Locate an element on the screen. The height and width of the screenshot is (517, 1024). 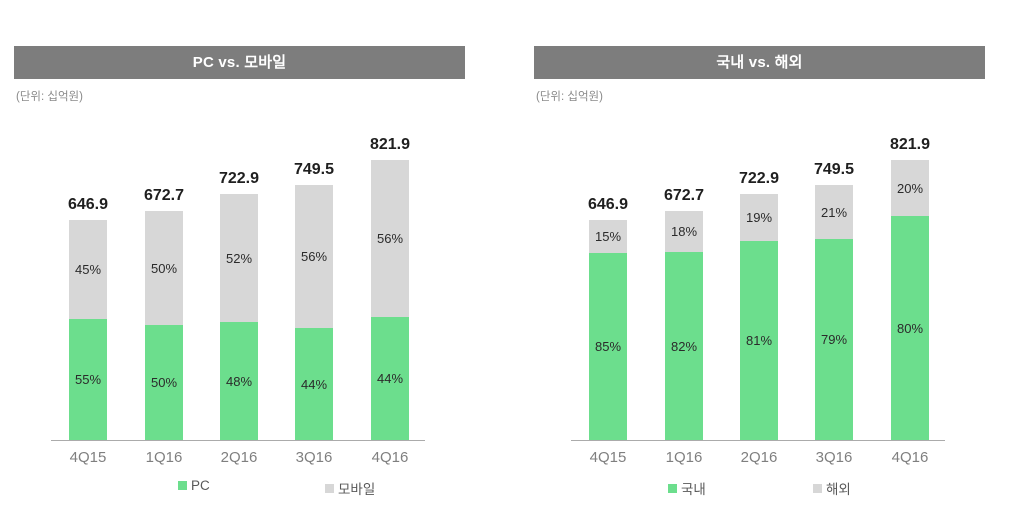
해외-segment: 20% is located at coordinates (910, 188).